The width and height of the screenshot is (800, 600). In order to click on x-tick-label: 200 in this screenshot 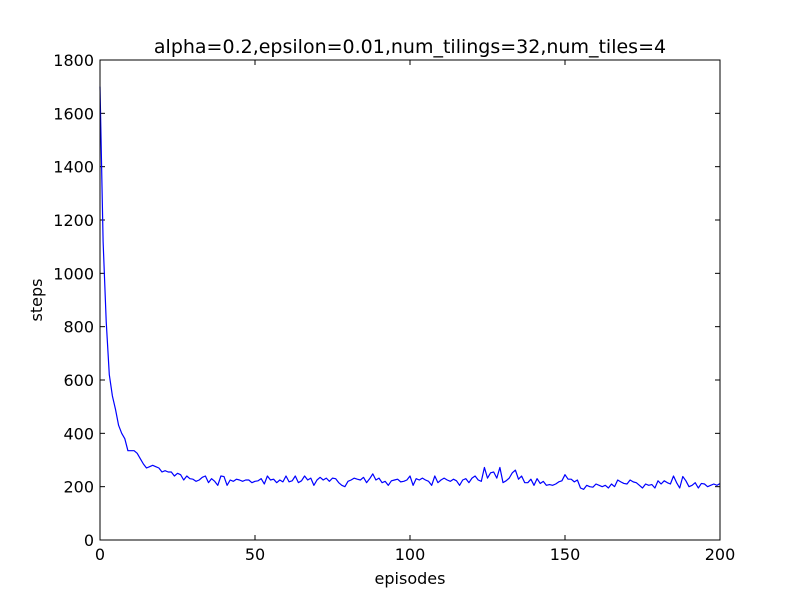, I will do `click(720, 554)`.